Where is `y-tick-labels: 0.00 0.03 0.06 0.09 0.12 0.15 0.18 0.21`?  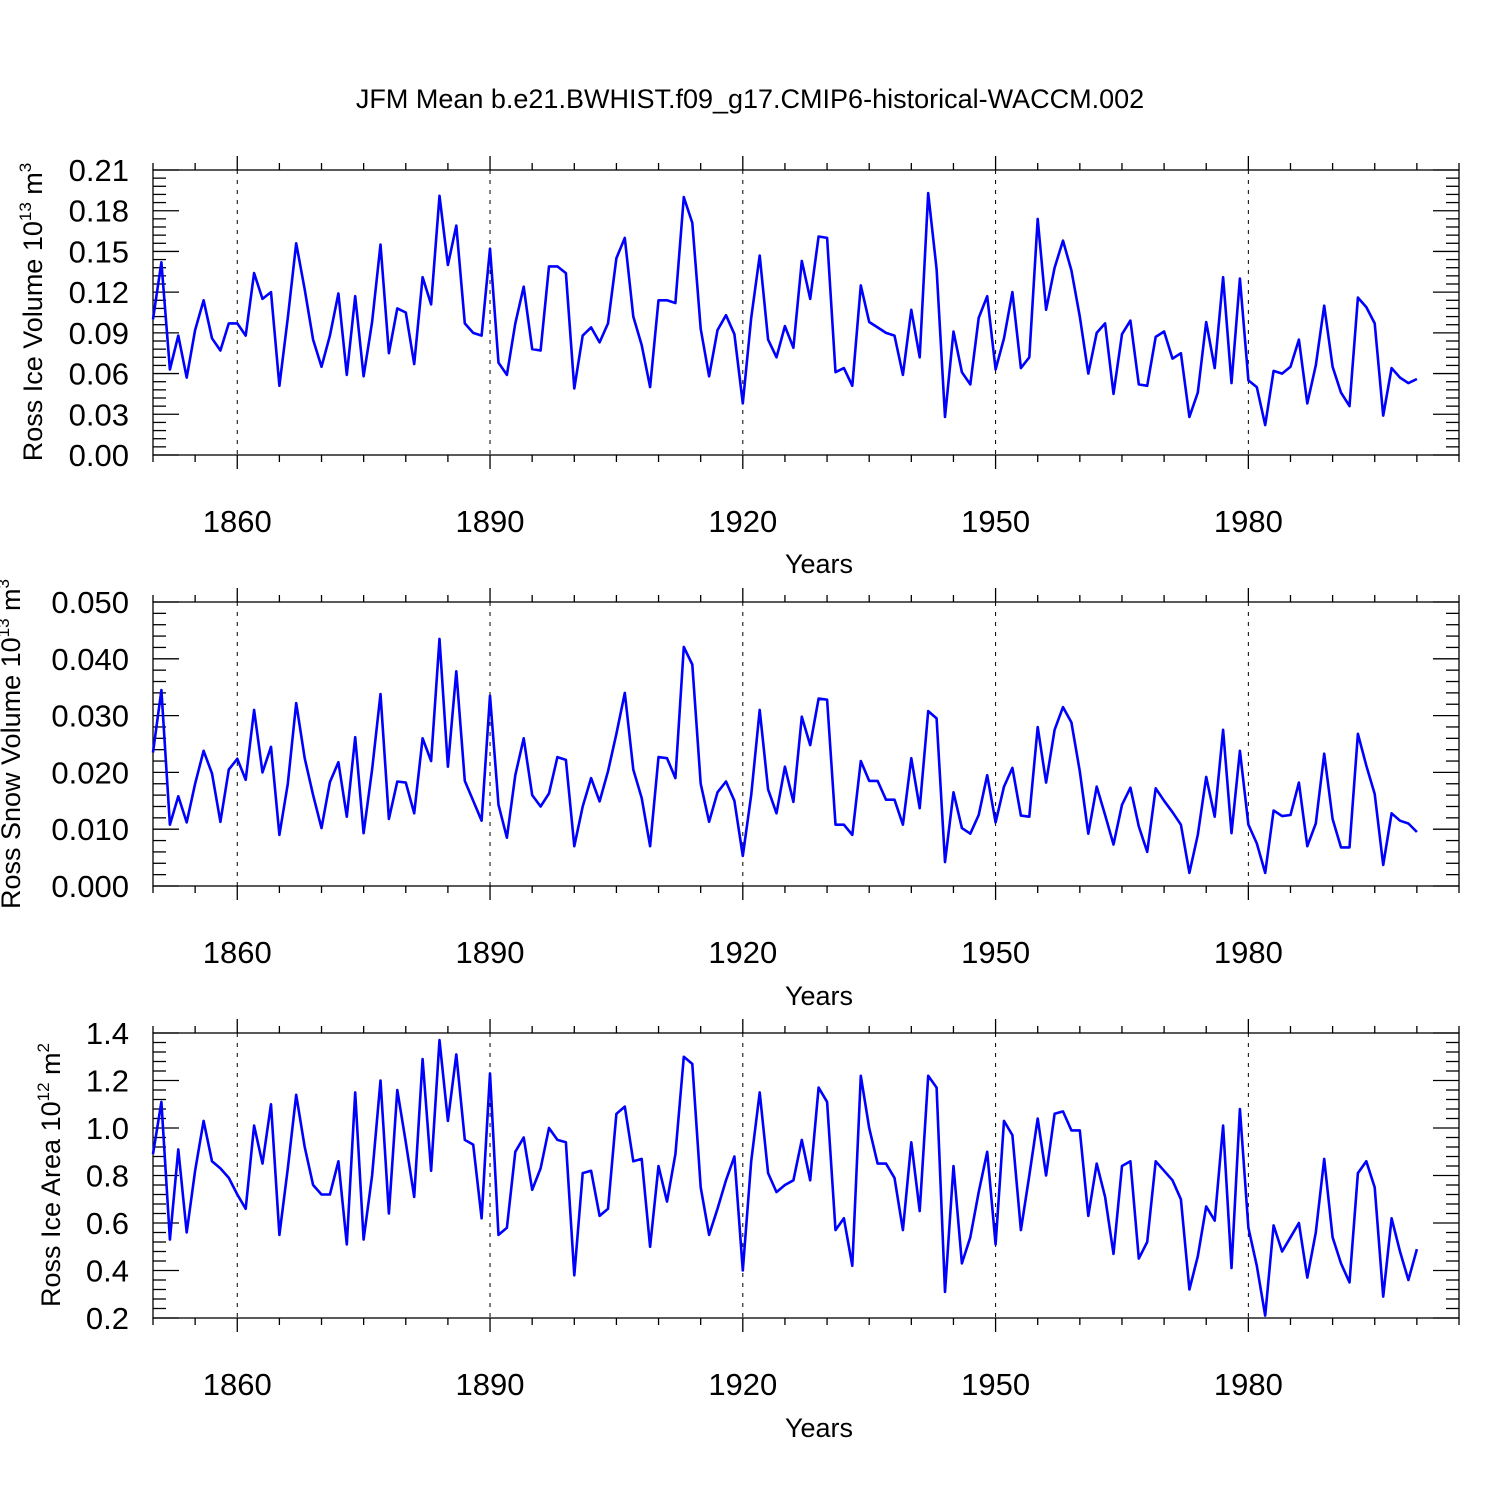
y-tick-labels: 0.00 0.03 0.06 0.09 0.12 0.15 0.18 0.21 is located at coordinates (99, 313).